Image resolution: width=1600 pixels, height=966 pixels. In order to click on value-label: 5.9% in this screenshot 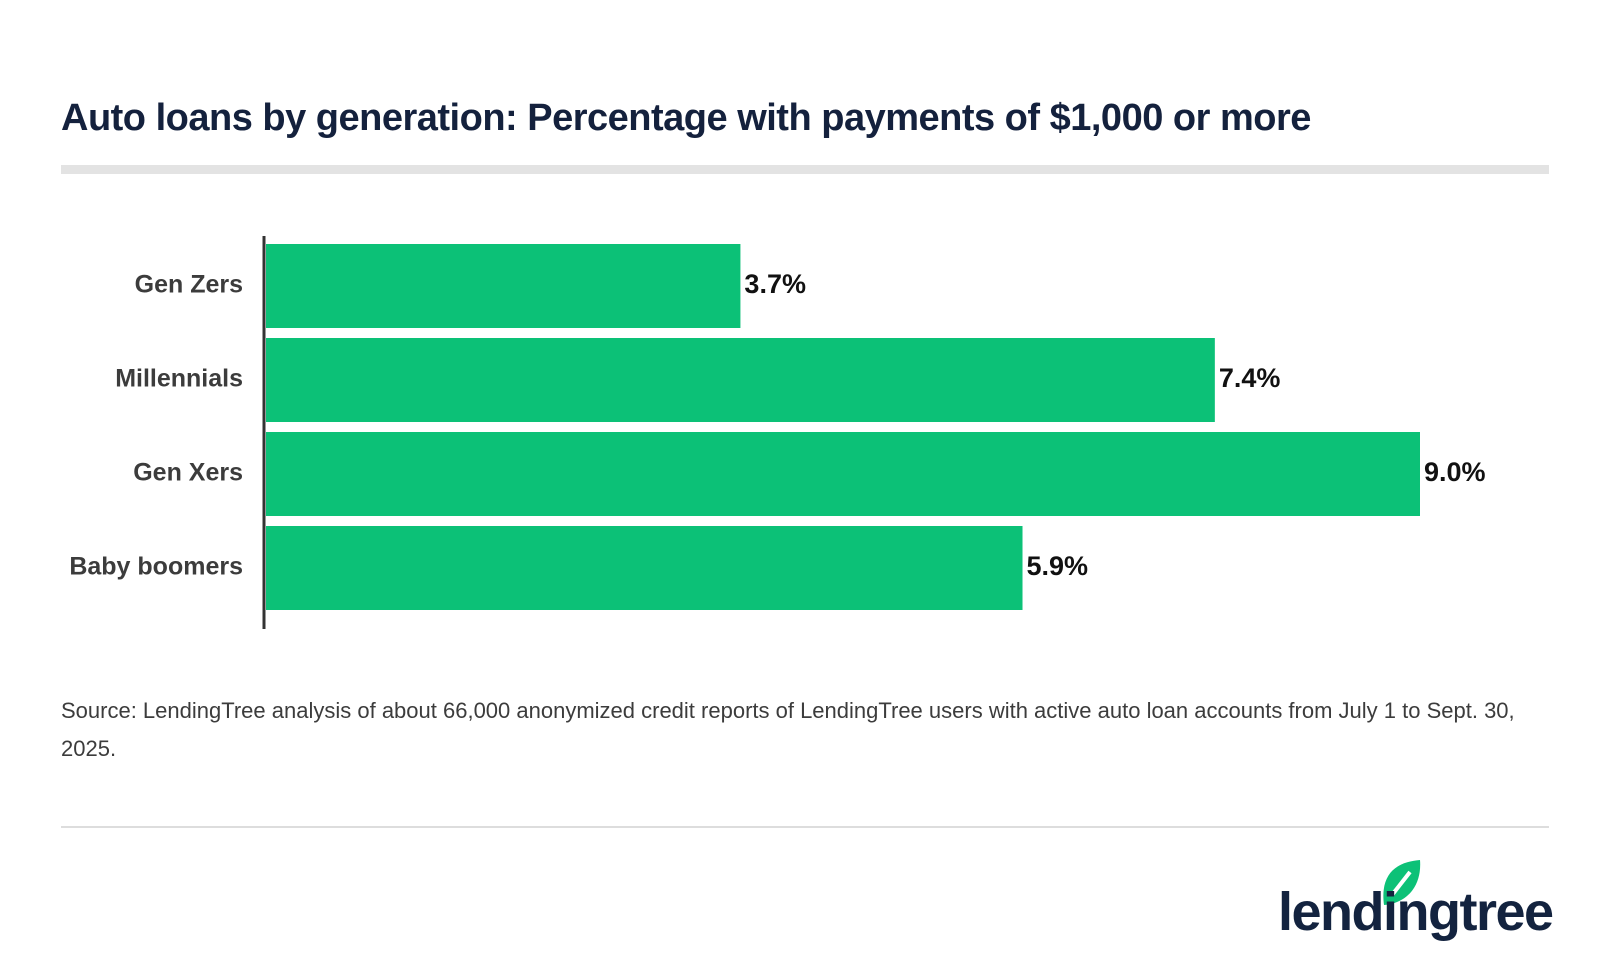, I will do `click(1058, 566)`.